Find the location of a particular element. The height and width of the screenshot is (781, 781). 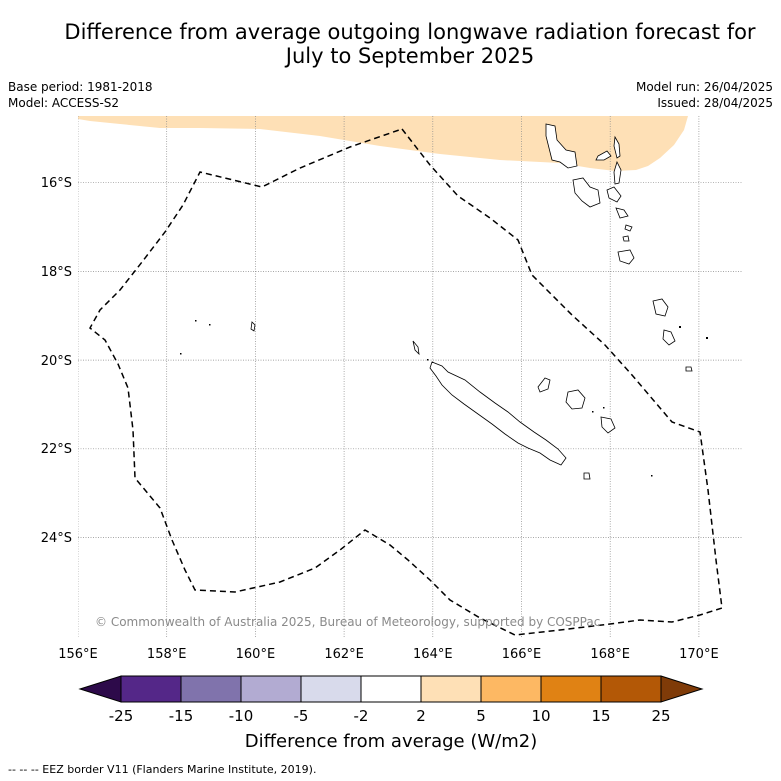

lon-label-160e: 160°E is located at coordinates (256, 654).